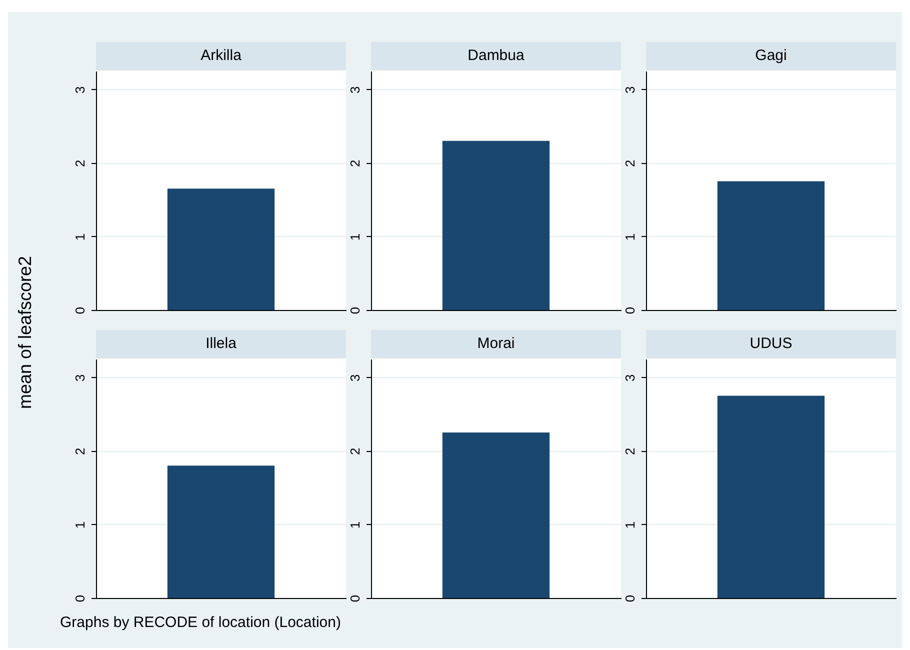 Image resolution: width=910 pixels, height=650 pixels. I want to click on chart-title: UDUS, so click(771, 344).